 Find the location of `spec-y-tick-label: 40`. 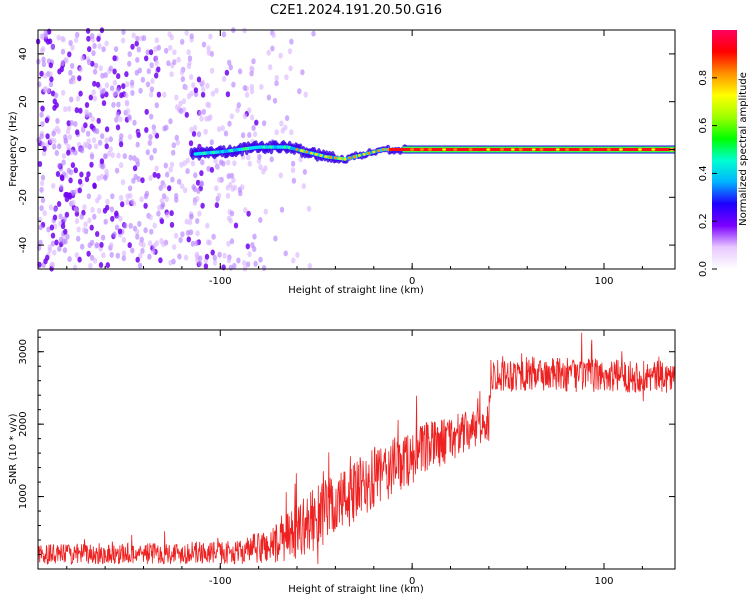

spec-y-tick-label: 40 is located at coordinates (23, 54).